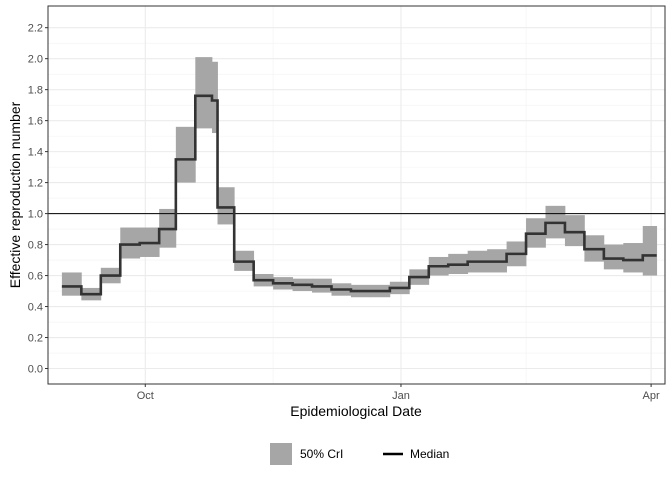 This screenshot has width=672, height=480. What do you see at coordinates (35, 60) in the screenshot?
I see `y-tick-label: 2.0` at bounding box center [35, 60].